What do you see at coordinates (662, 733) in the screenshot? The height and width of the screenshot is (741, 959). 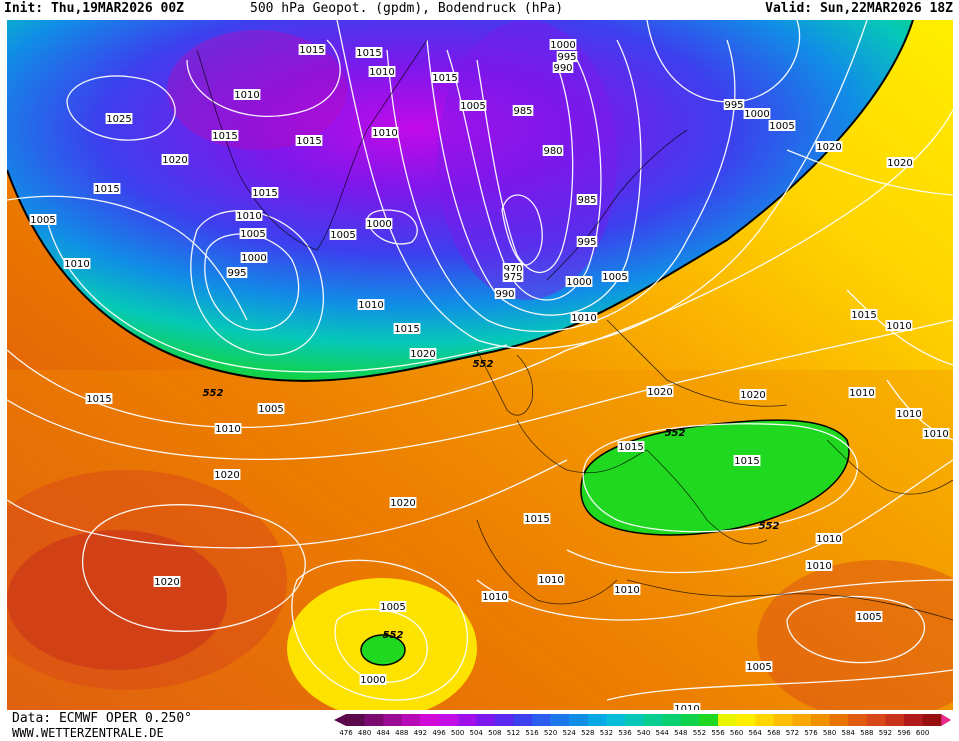 I see `legend-level-label: 544` at bounding box center [662, 733].